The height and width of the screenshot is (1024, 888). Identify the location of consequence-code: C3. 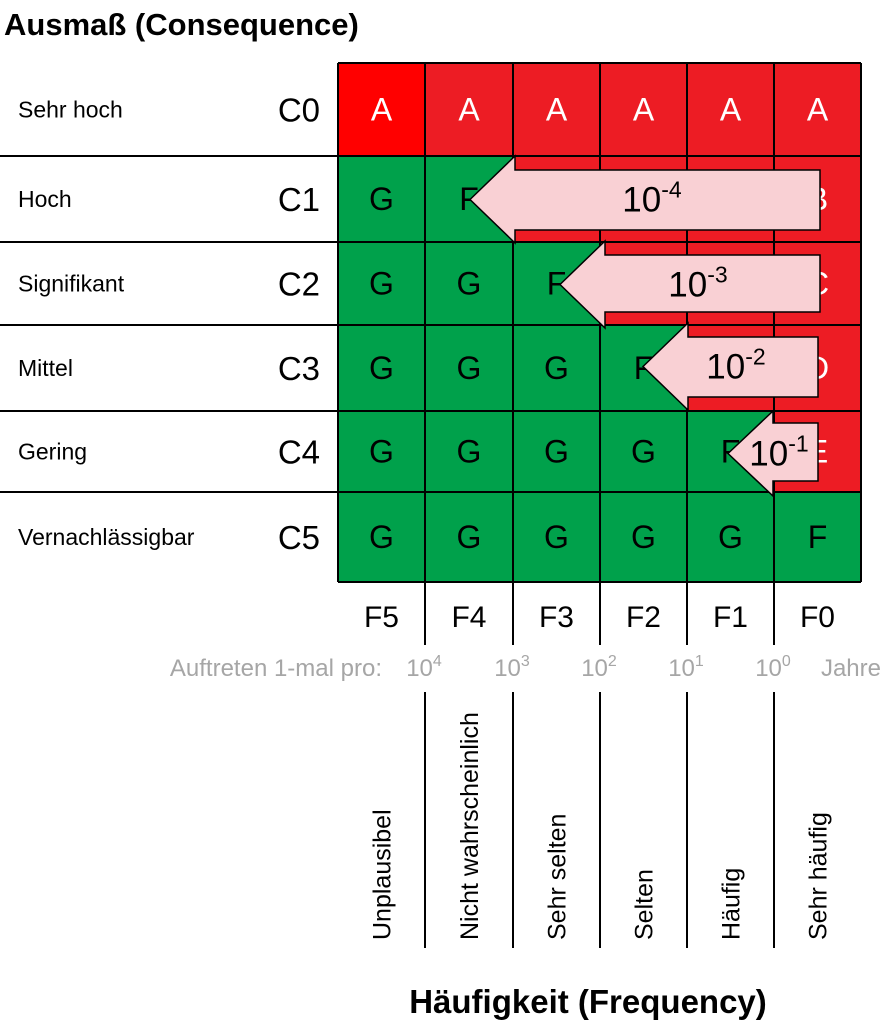
(299, 368).